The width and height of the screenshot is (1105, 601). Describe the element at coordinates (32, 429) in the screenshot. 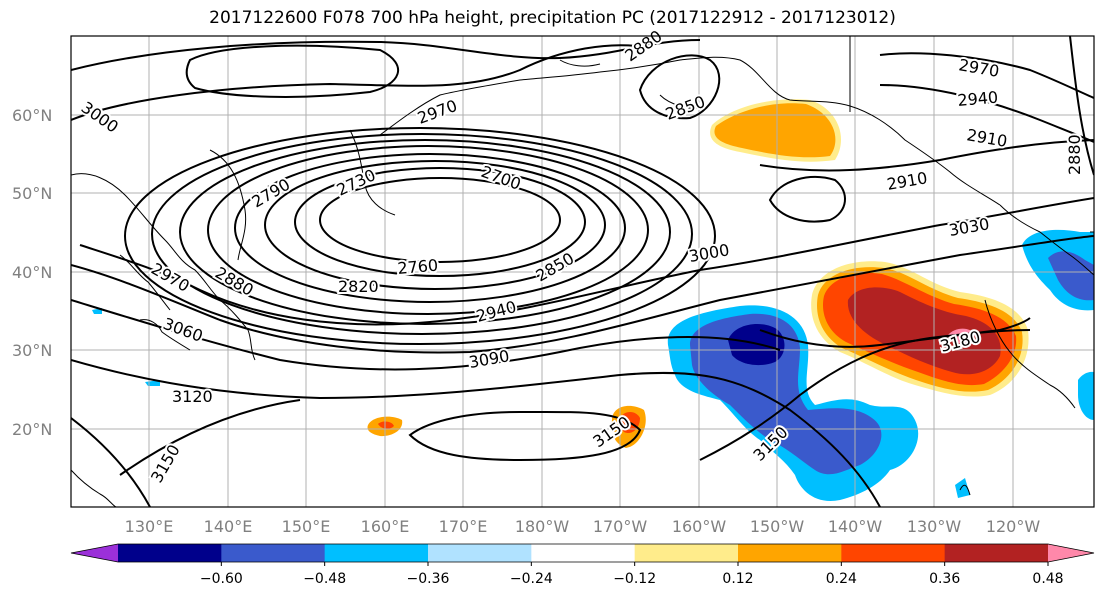

I see `lat-label: 20°N` at that location.